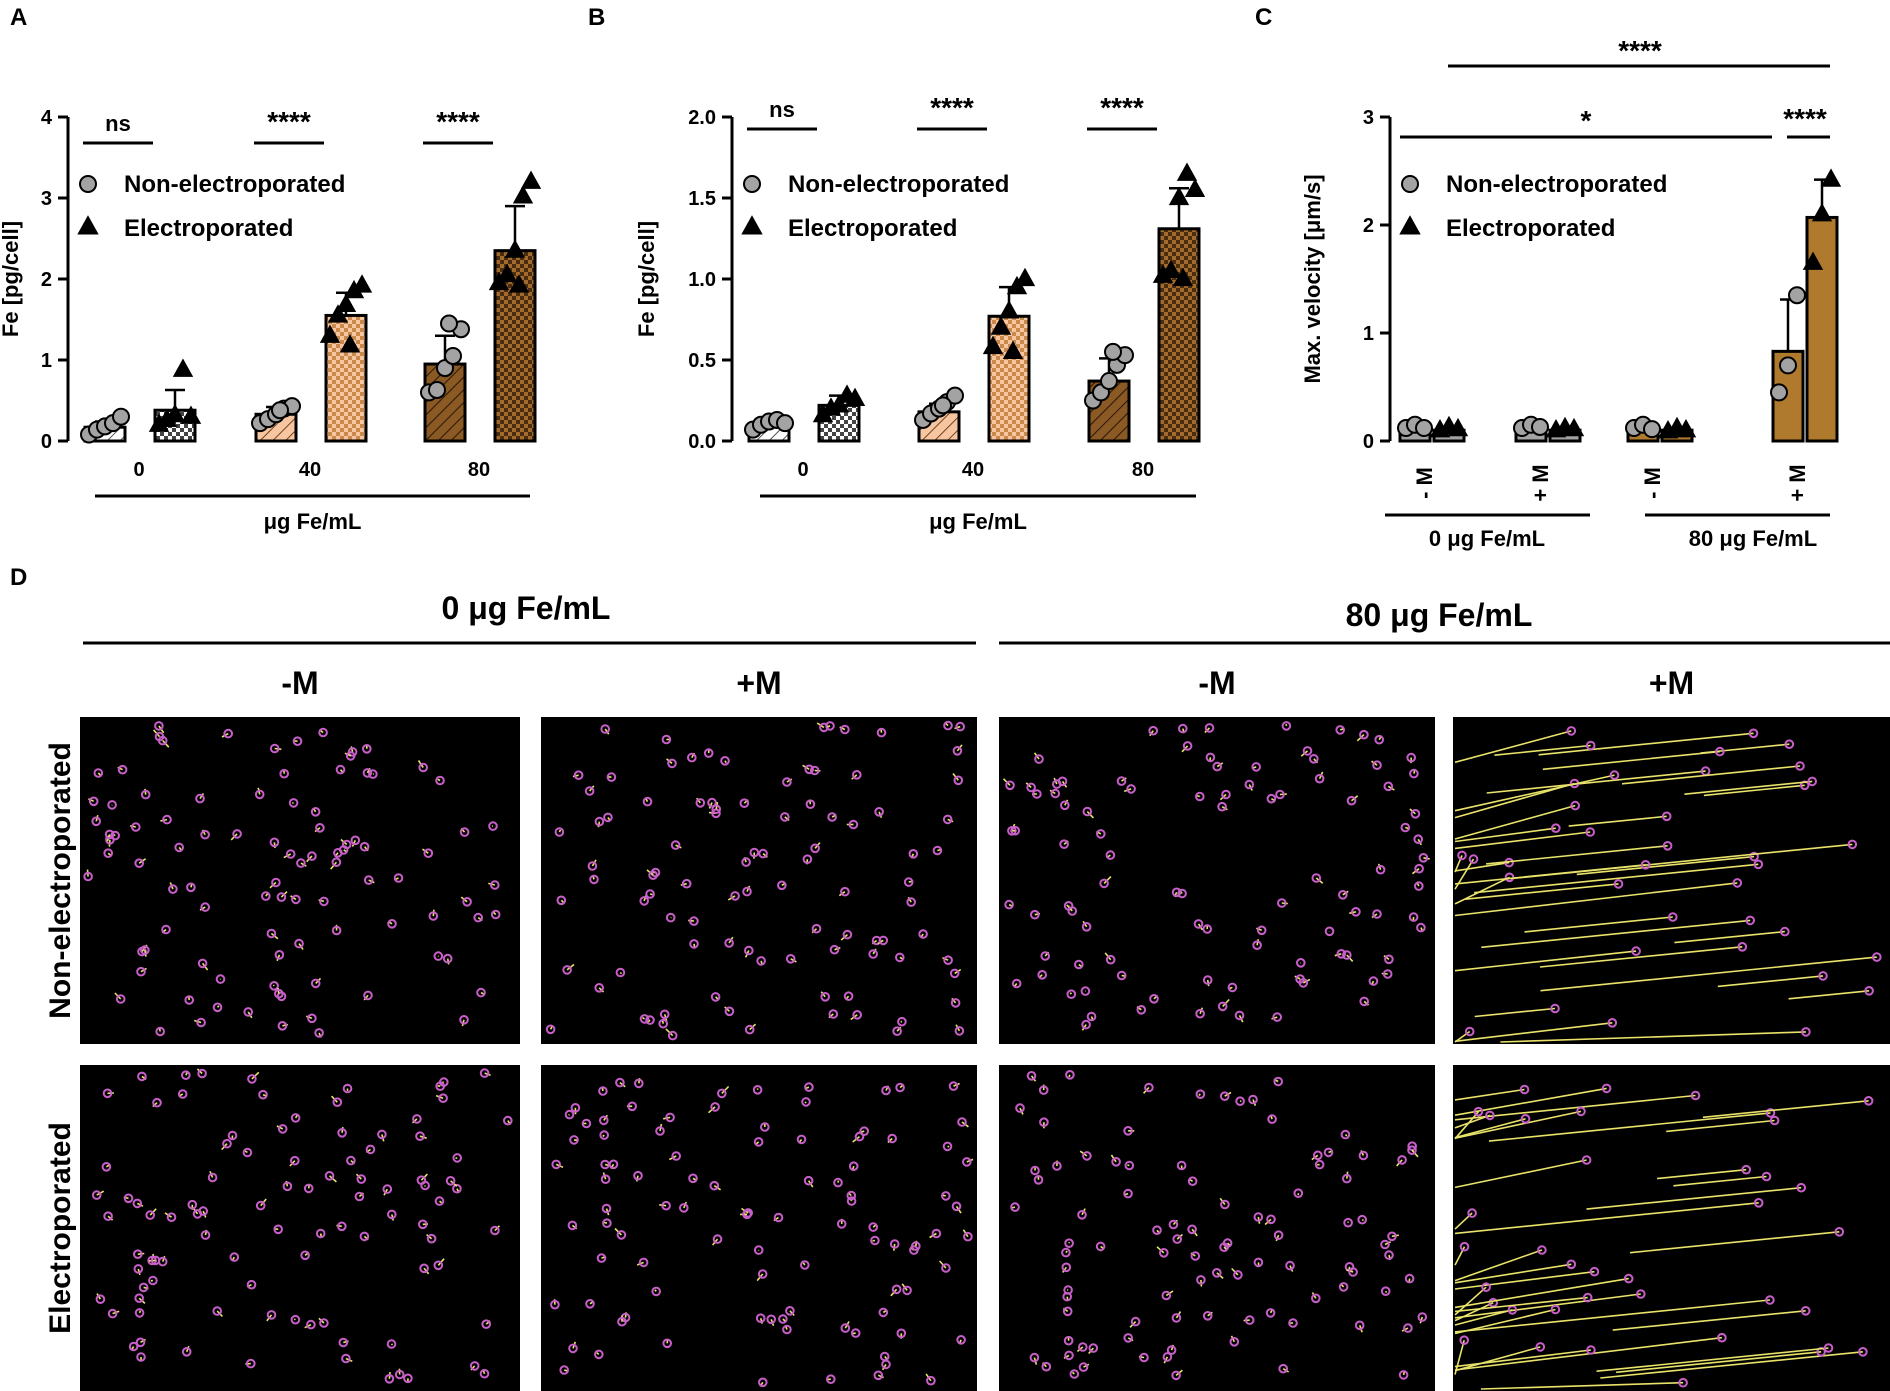 The image size is (1890, 1391). I want to click on y-tick-label: 1, so click(1368, 334).